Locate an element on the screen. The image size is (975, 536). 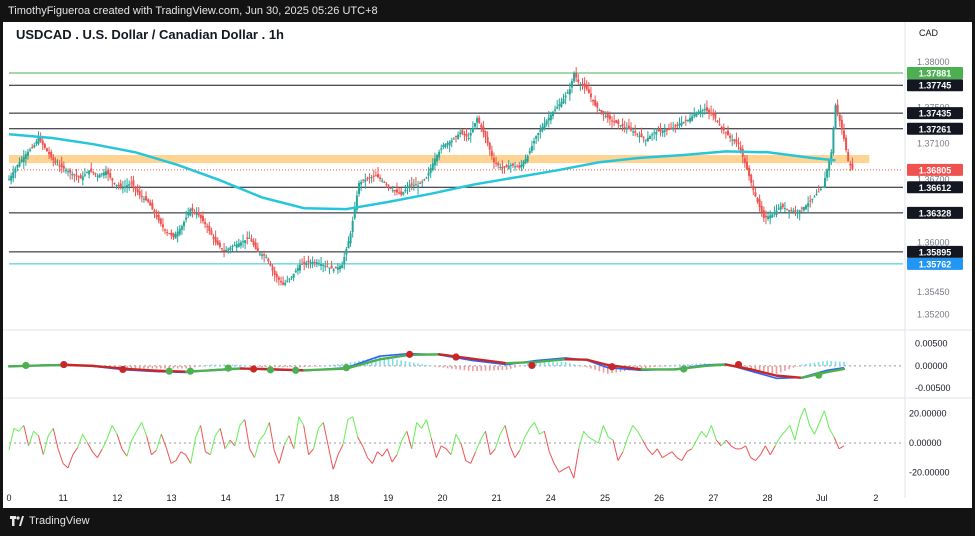
time-tick-label: 24 is located at coordinates (551, 498).